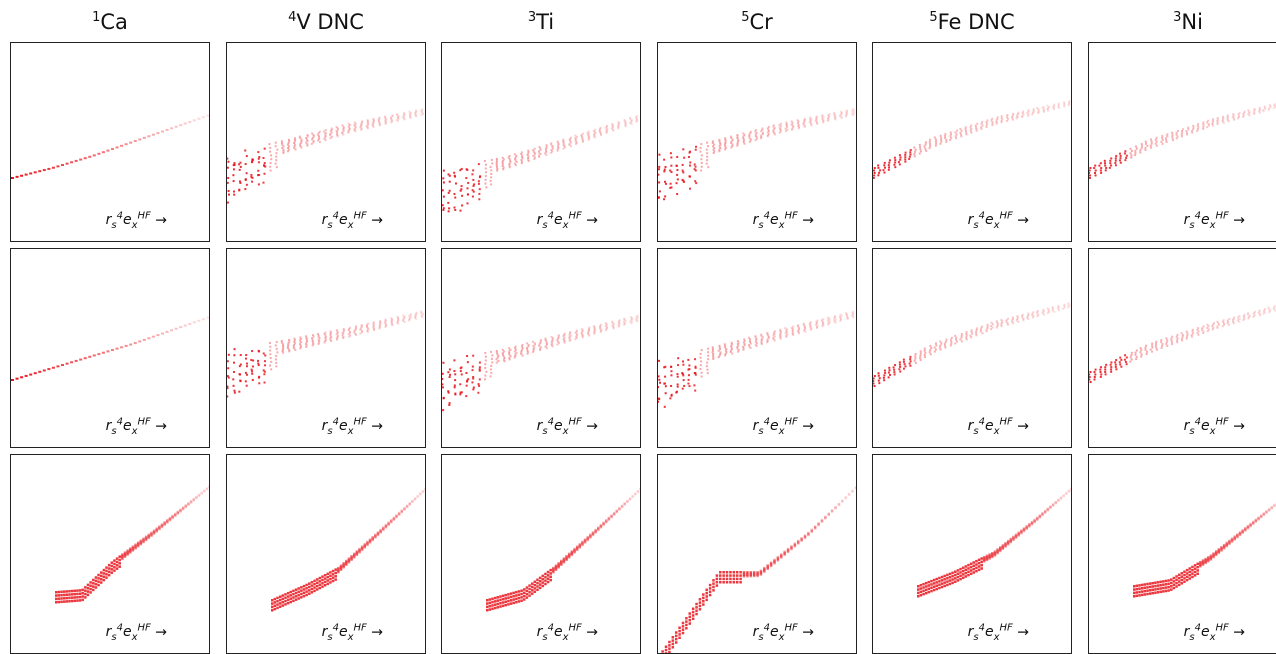 Image resolution: width=1276 pixels, height=654 pixels. Describe the element at coordinates (1214, 633) in the screenshot. I see `x-axis-label: rs4exHF →` at that location.